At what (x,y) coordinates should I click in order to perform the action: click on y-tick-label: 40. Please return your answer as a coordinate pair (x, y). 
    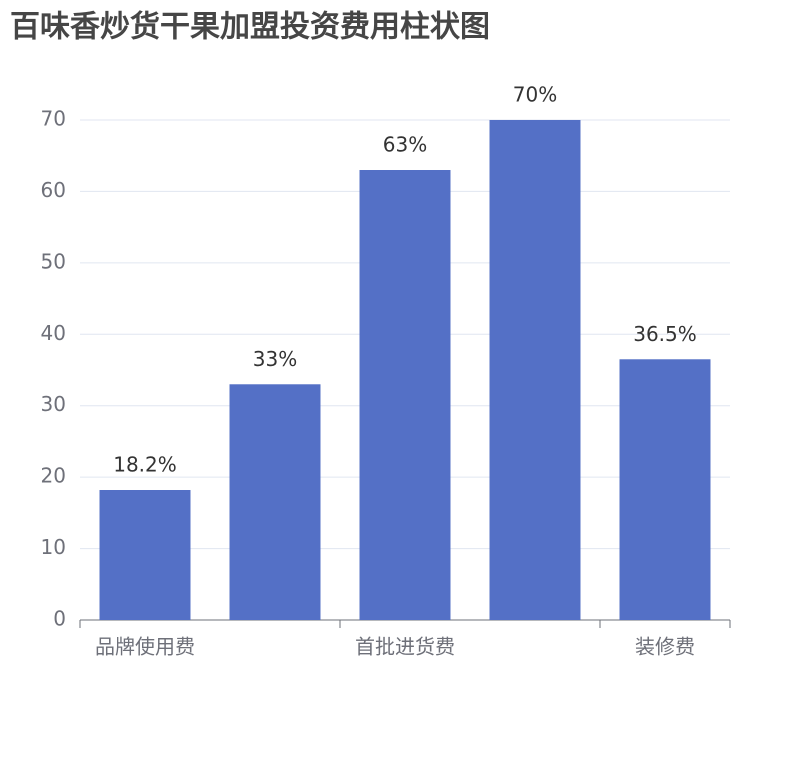
    Looking at the image, I should click on (53, 333).